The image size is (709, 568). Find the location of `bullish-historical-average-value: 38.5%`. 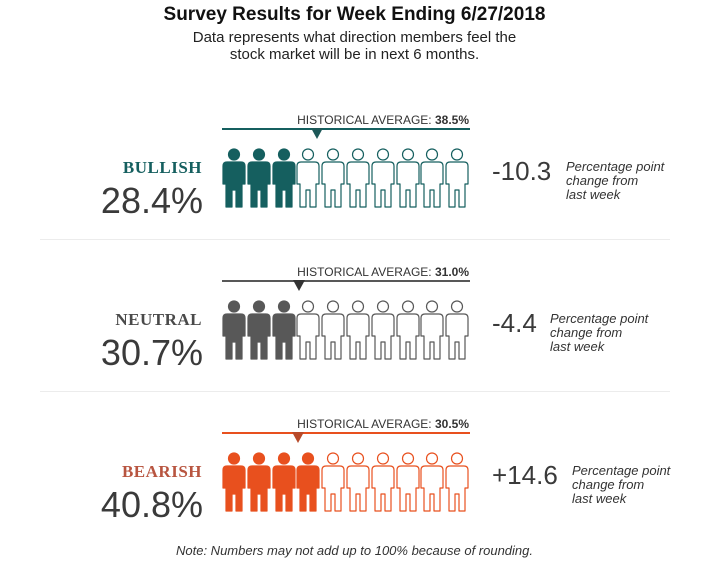

bullish-historical-average-value: 38.5% is located at coordinates (451, 120).